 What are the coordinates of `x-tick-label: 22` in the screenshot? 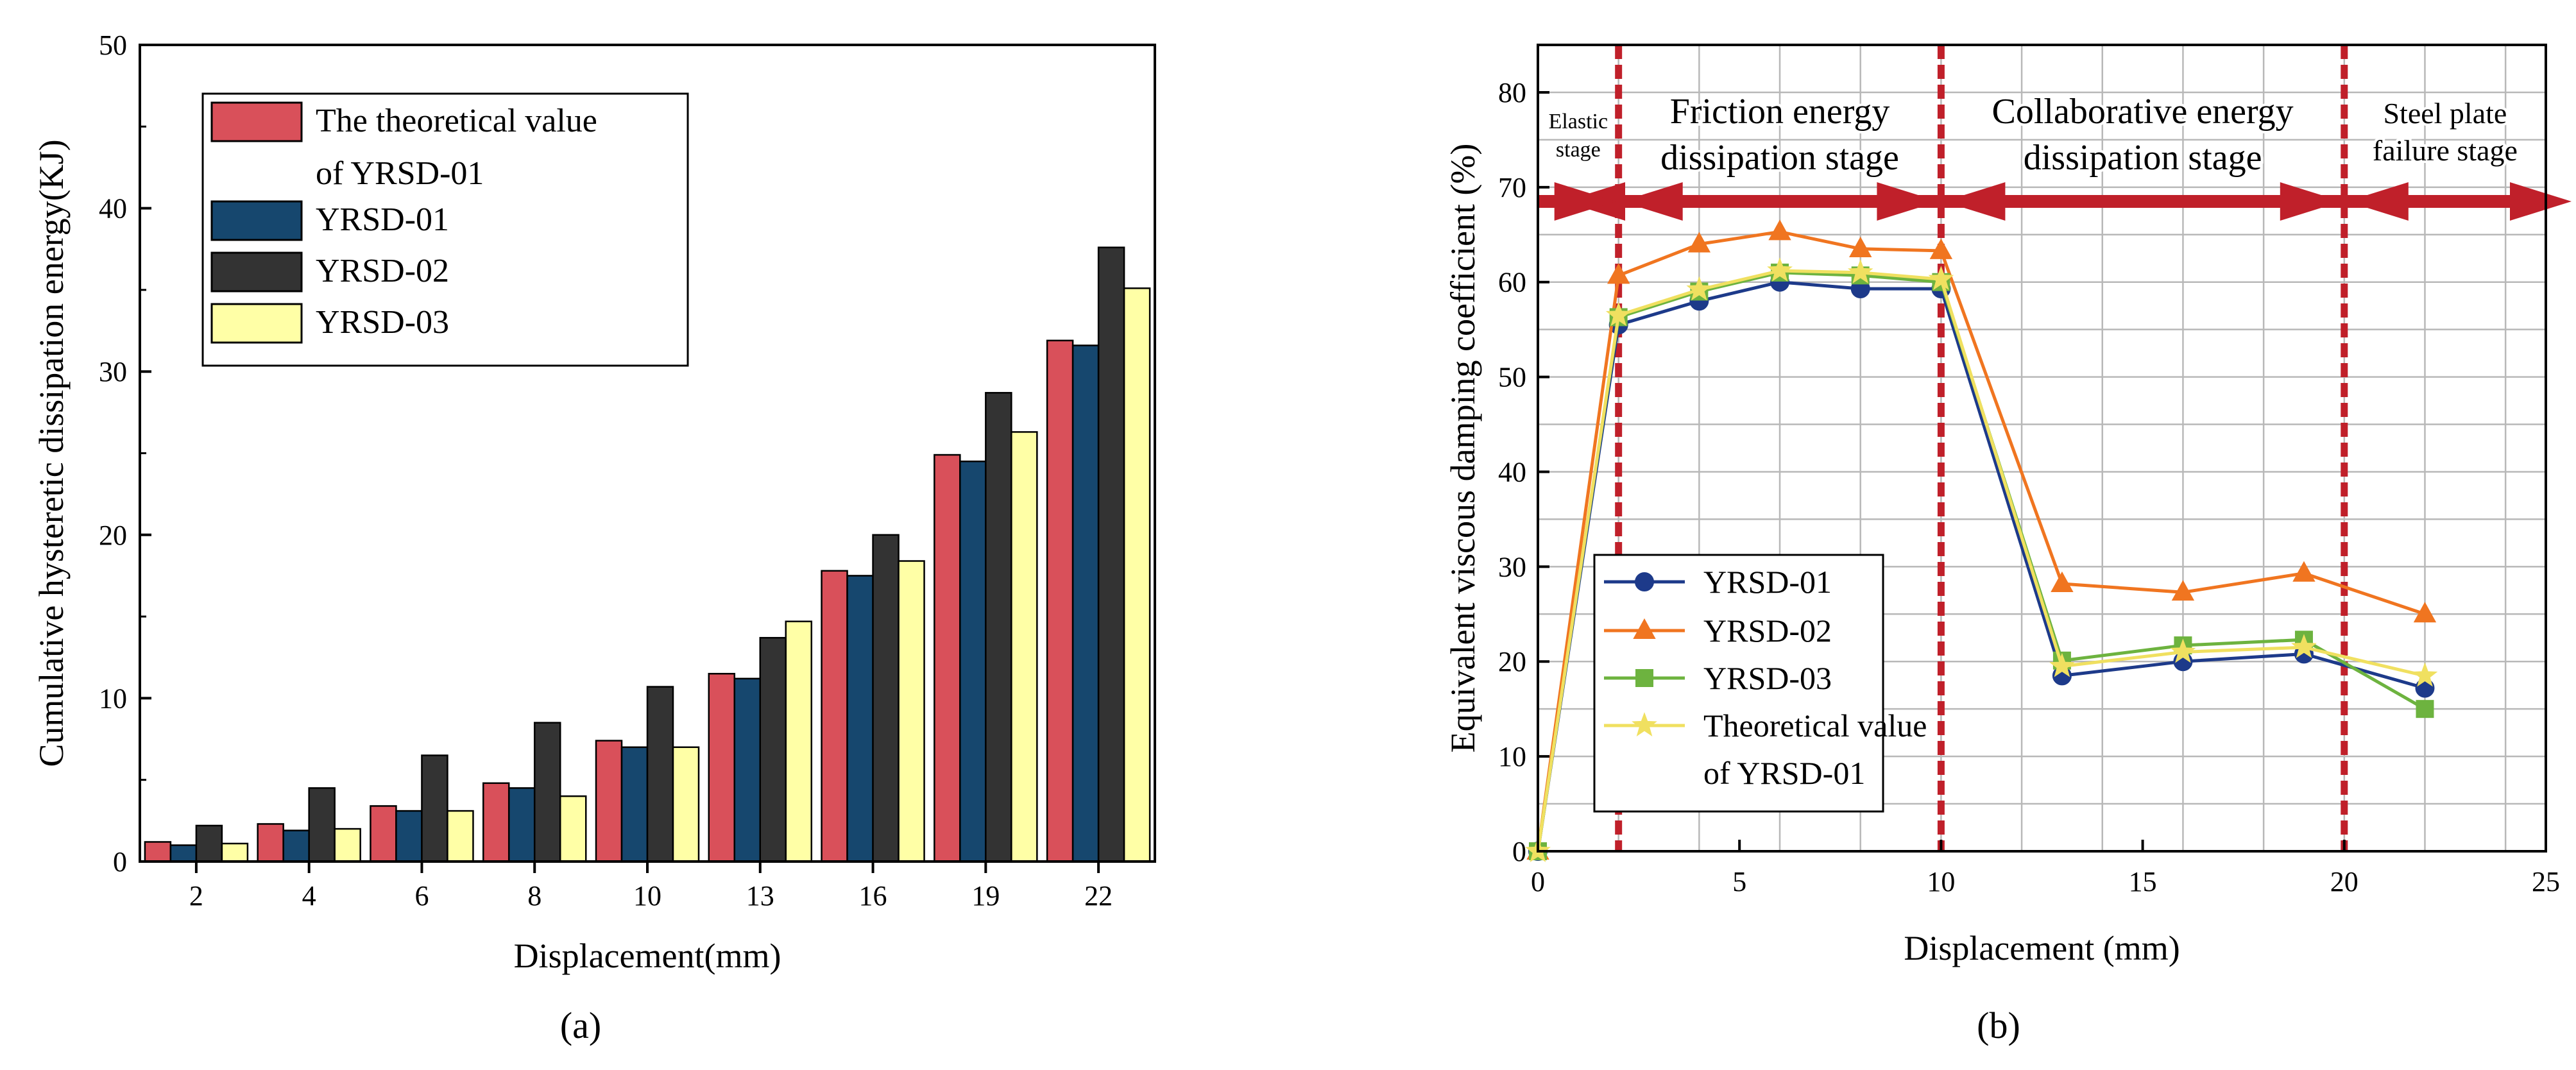 It's located at (1098, 896).